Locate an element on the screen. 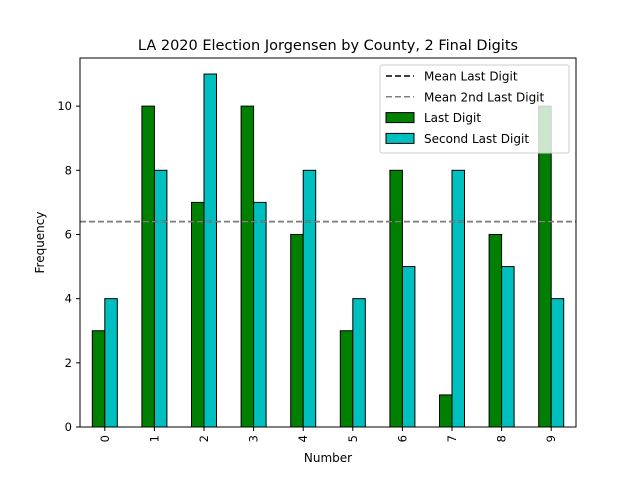  x-tick-label: 6 is located at coordinates (402, 438).